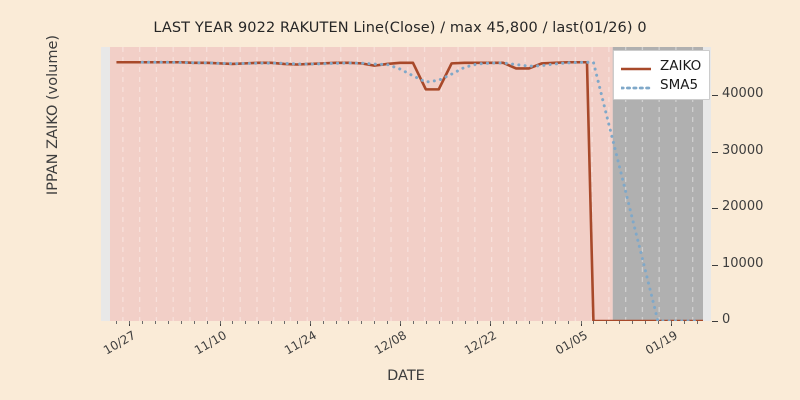 The height and width of the screenshot is (400, 800). I want to click on y-tick-label: 40000, so click(743, 94).